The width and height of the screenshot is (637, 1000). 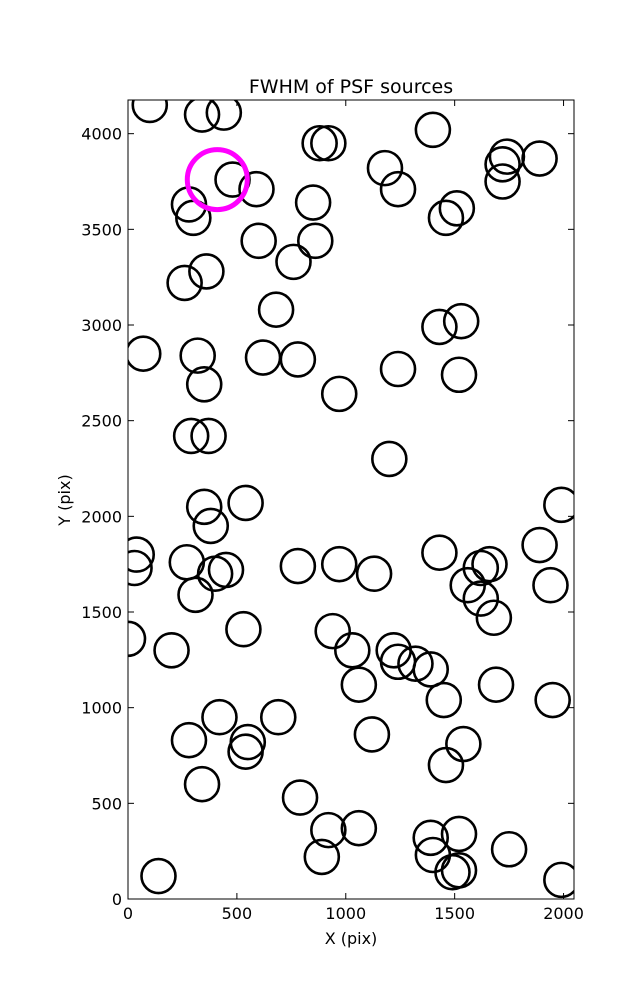 What do you see at coordinates (563, 913) in the screenshot?
I see `x-tick-label: 2000` at bounding box center [563, 913].